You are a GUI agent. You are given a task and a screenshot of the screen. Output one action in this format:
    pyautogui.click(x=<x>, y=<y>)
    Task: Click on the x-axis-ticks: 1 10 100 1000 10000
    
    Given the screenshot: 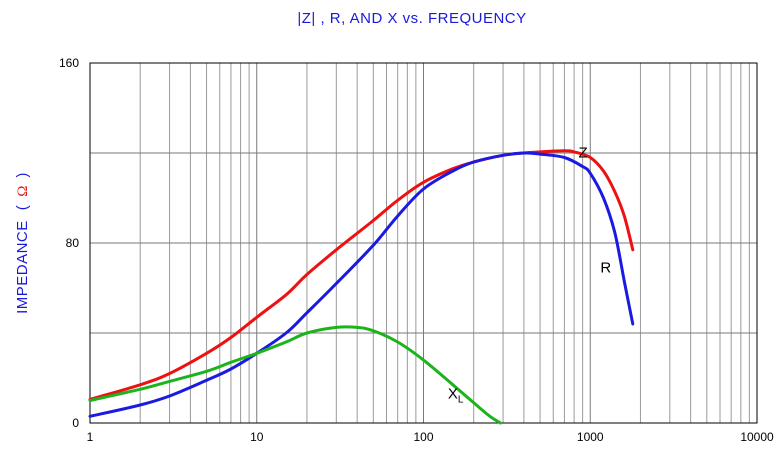 What is the action you would take?
    pyautogui.click(x=430, y=437)
    